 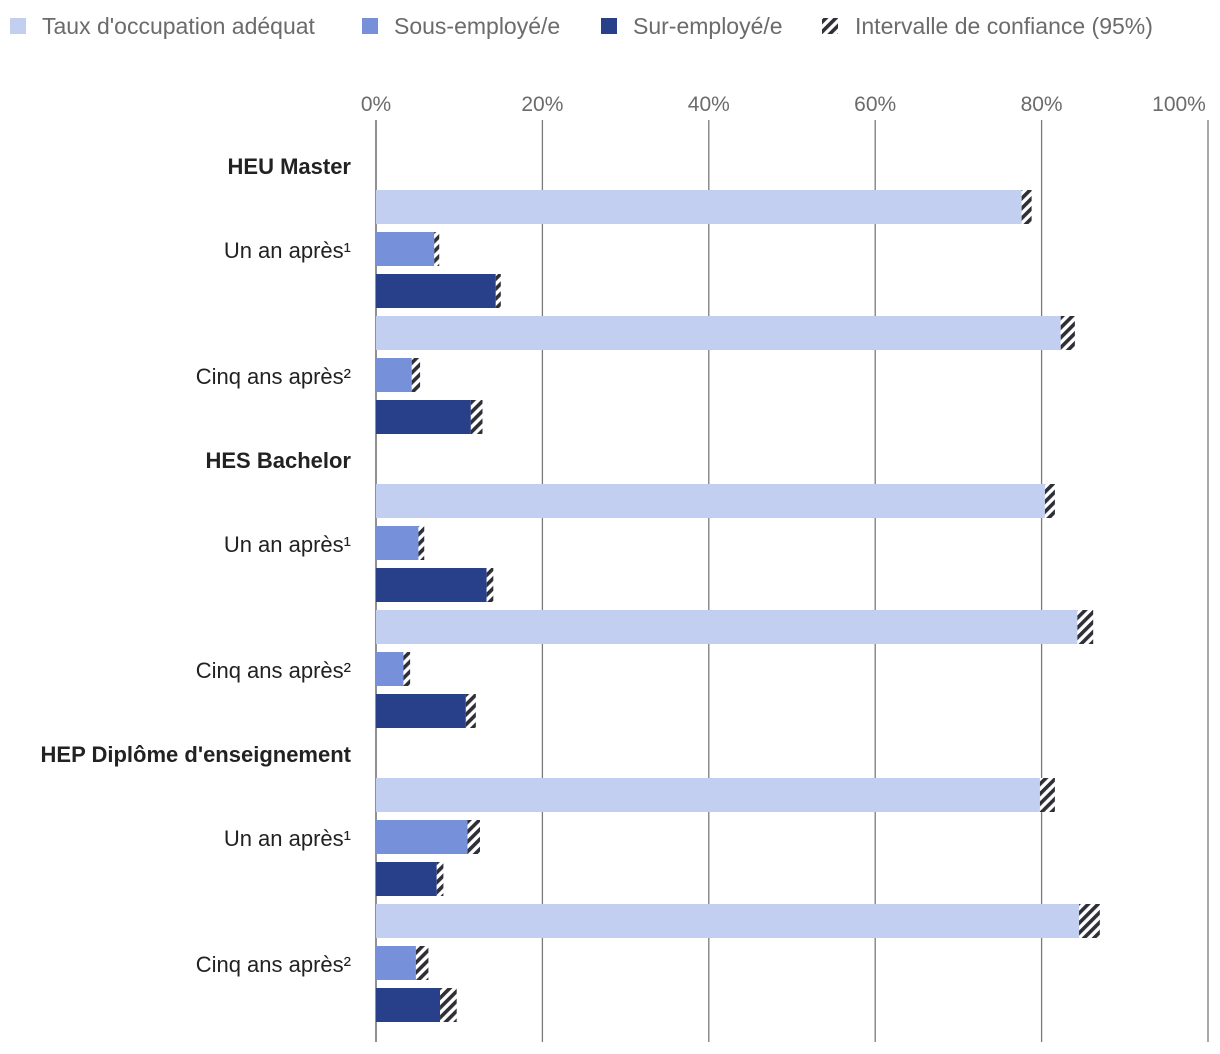 I want to click on x-tick-label-0: 0%, so click(x=376, y=104).